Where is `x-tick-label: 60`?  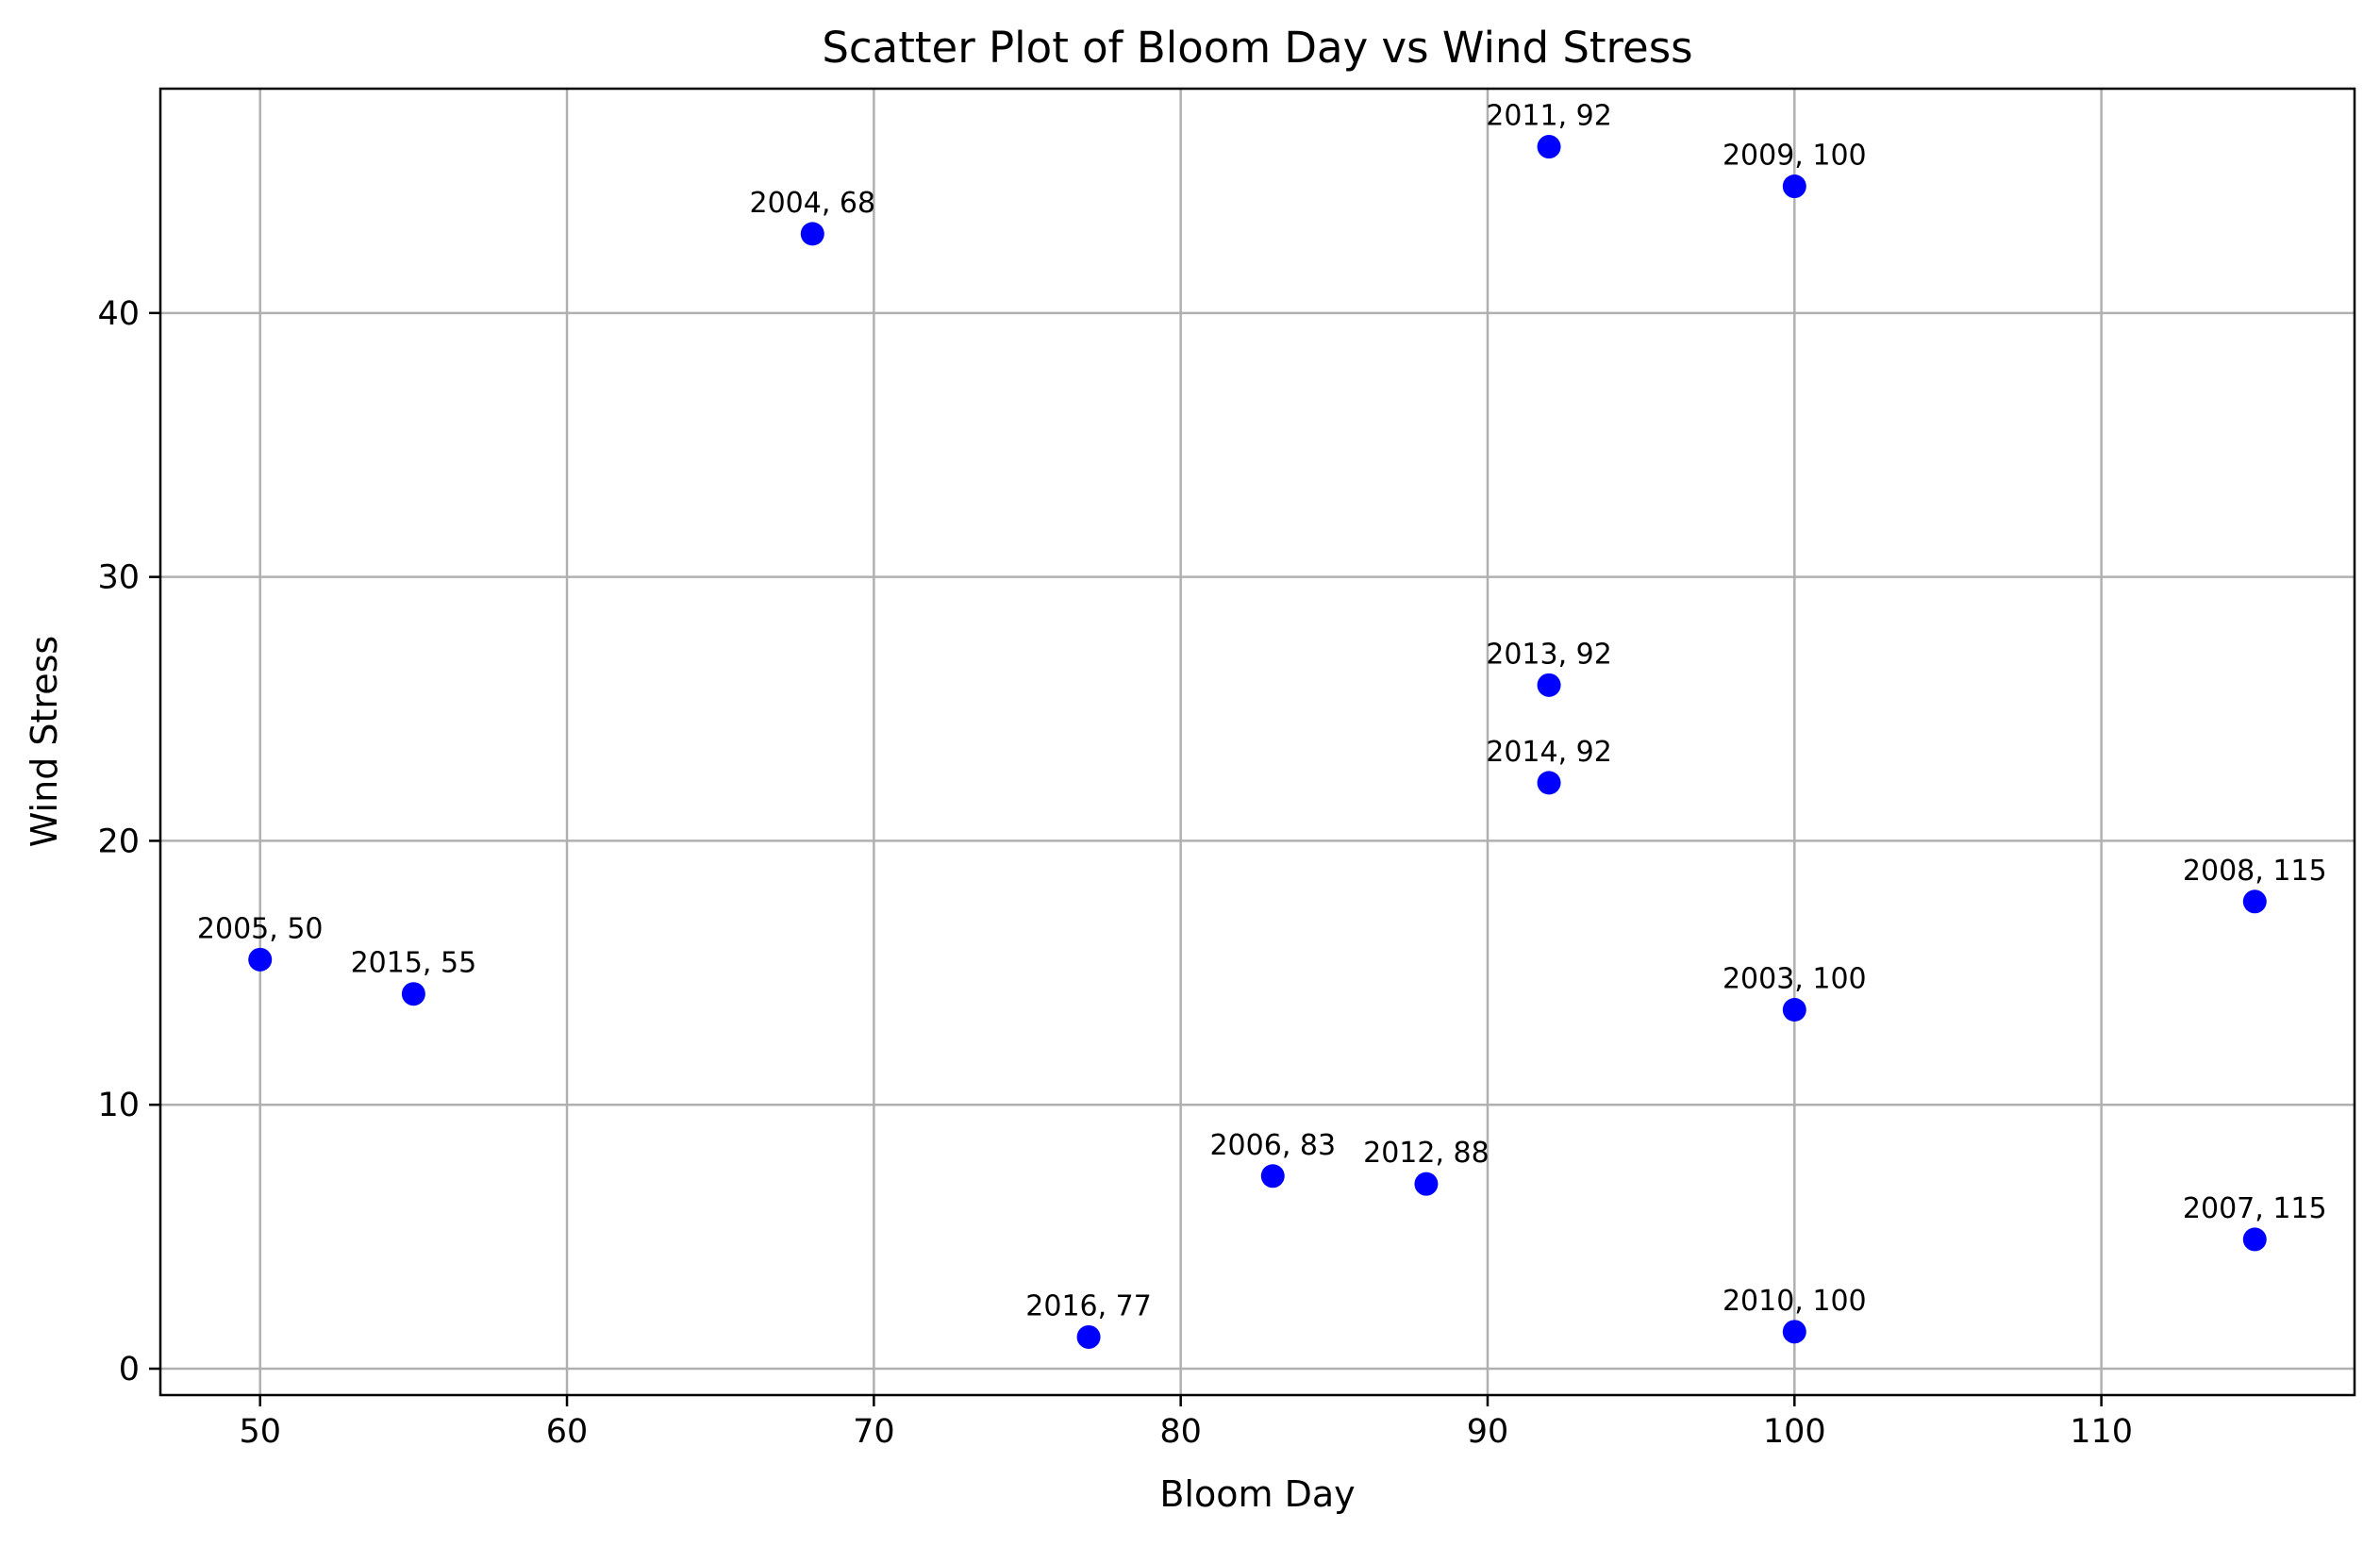
x-tick-label: 60 is located at coordinates (567, 1432).